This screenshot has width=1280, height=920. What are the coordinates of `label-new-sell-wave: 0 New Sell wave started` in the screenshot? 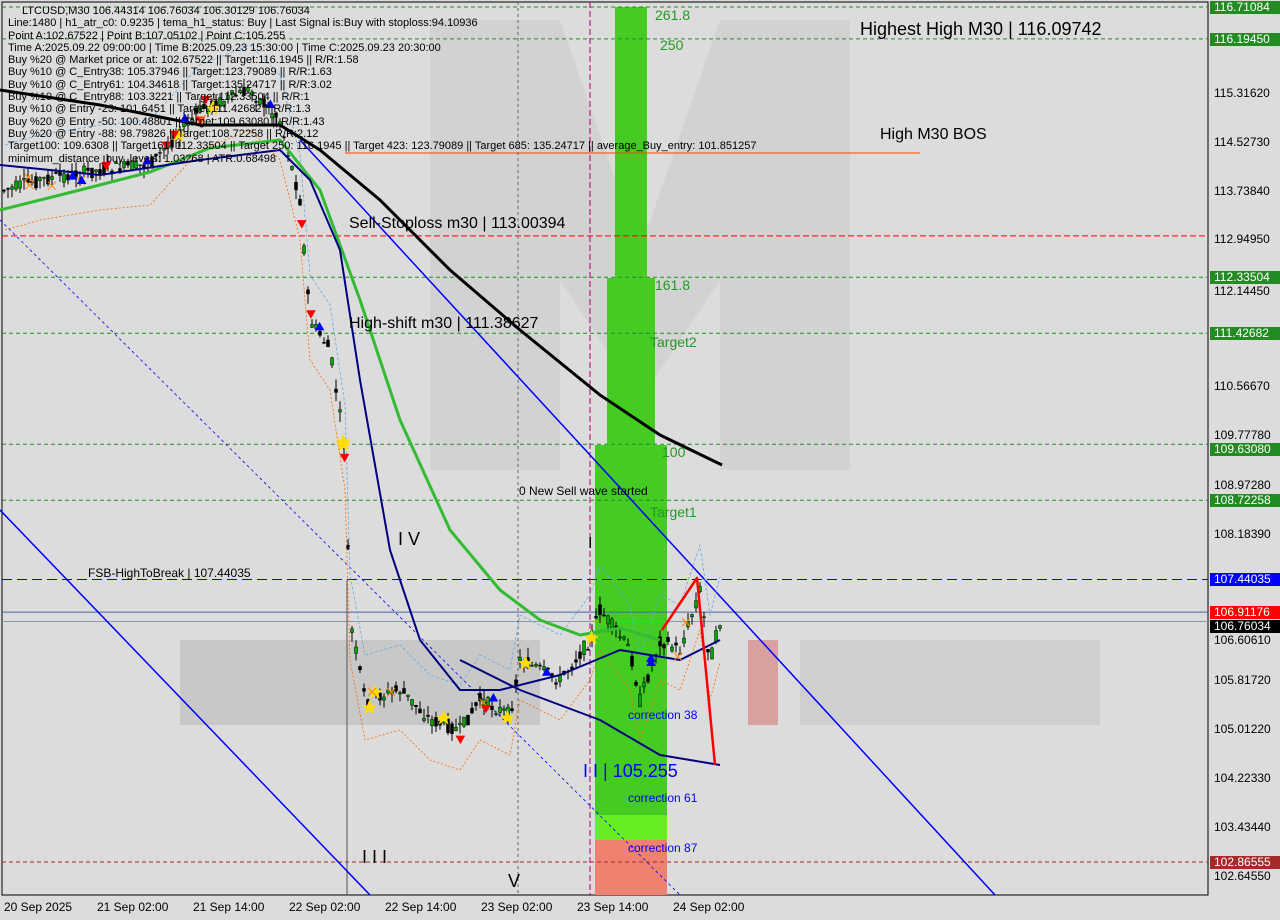 It's located at (583, 491).